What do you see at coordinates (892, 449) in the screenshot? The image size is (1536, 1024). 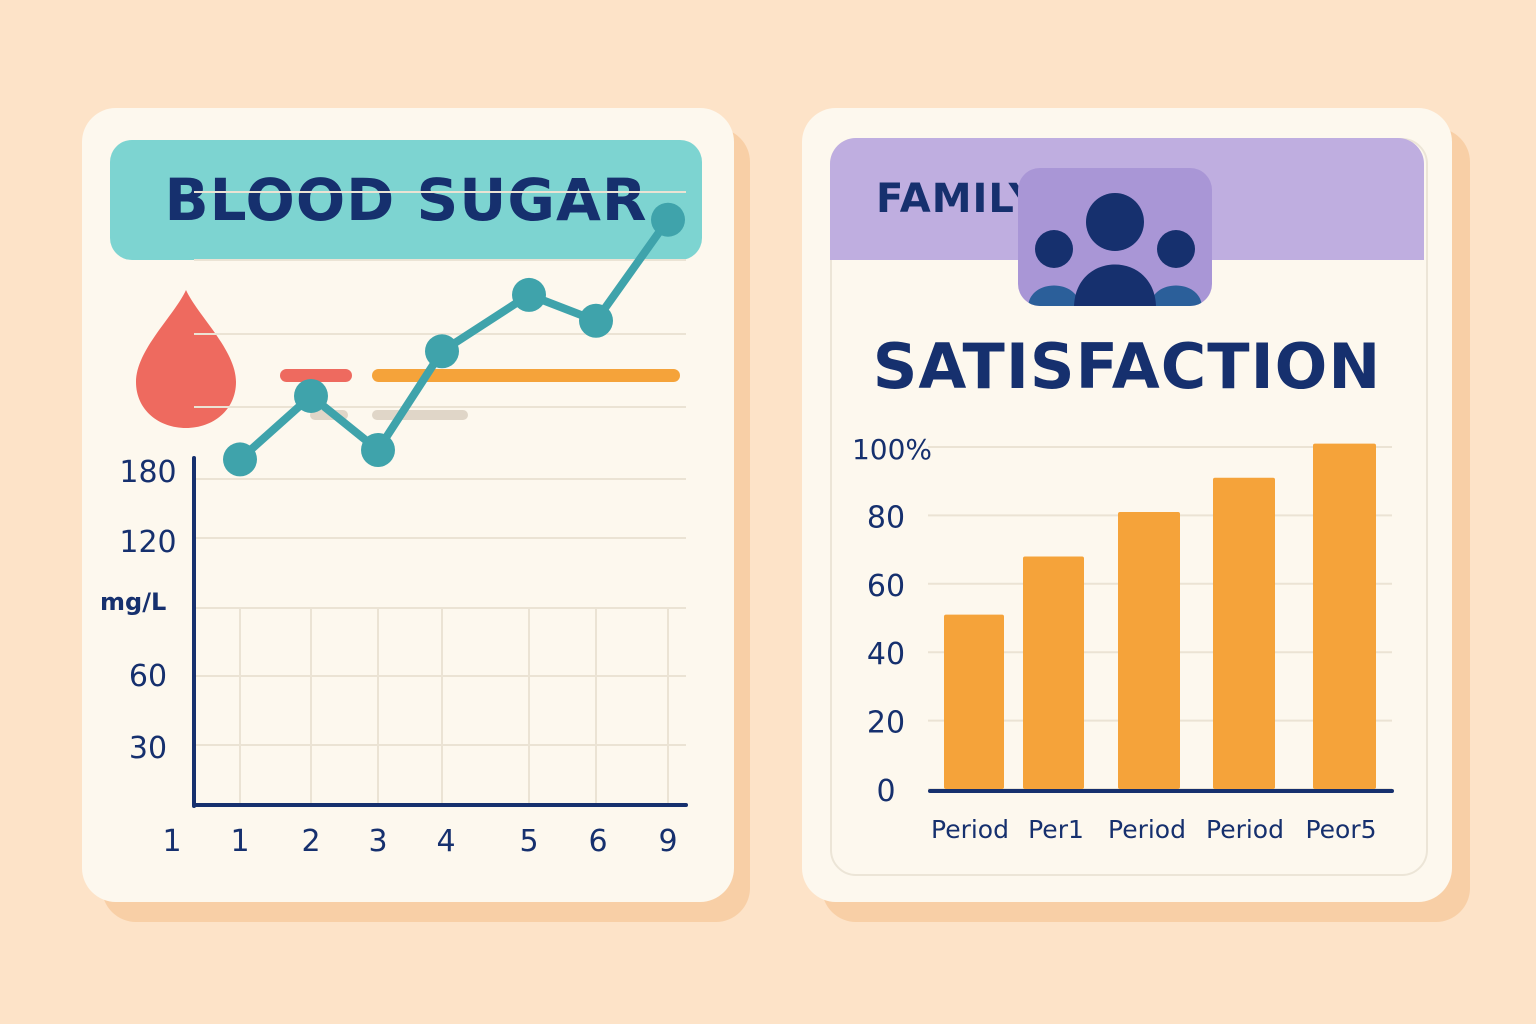 I see `y-tick-label: 100%` at bounding box center [892, 449].